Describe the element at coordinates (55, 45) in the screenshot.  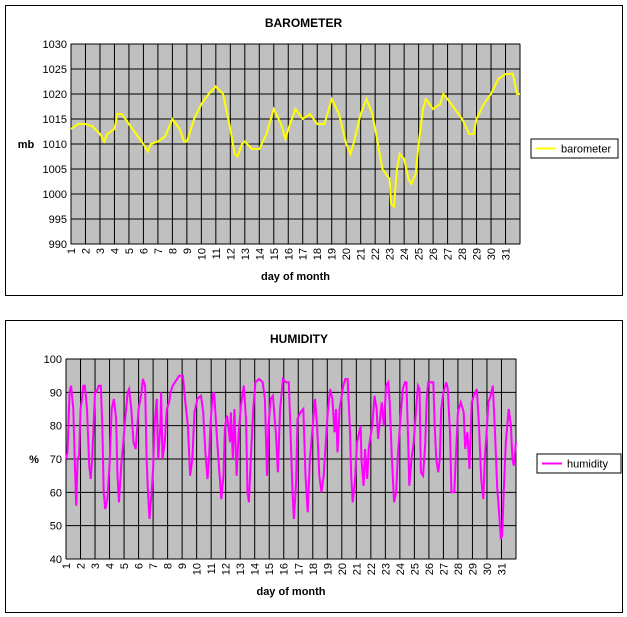
I see `y-tick-label: 1030` at that location.